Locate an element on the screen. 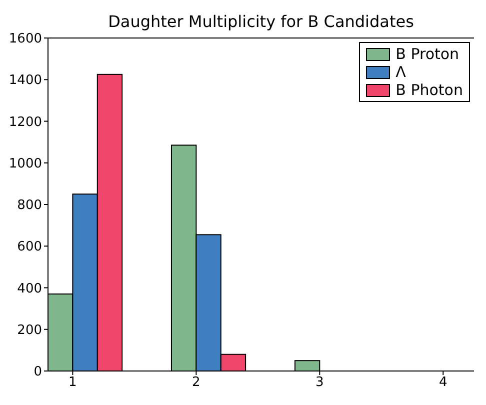 The width and height of the screenshot is (486, 405). y-tick-label: 400 is located at coordinates (29, 288).